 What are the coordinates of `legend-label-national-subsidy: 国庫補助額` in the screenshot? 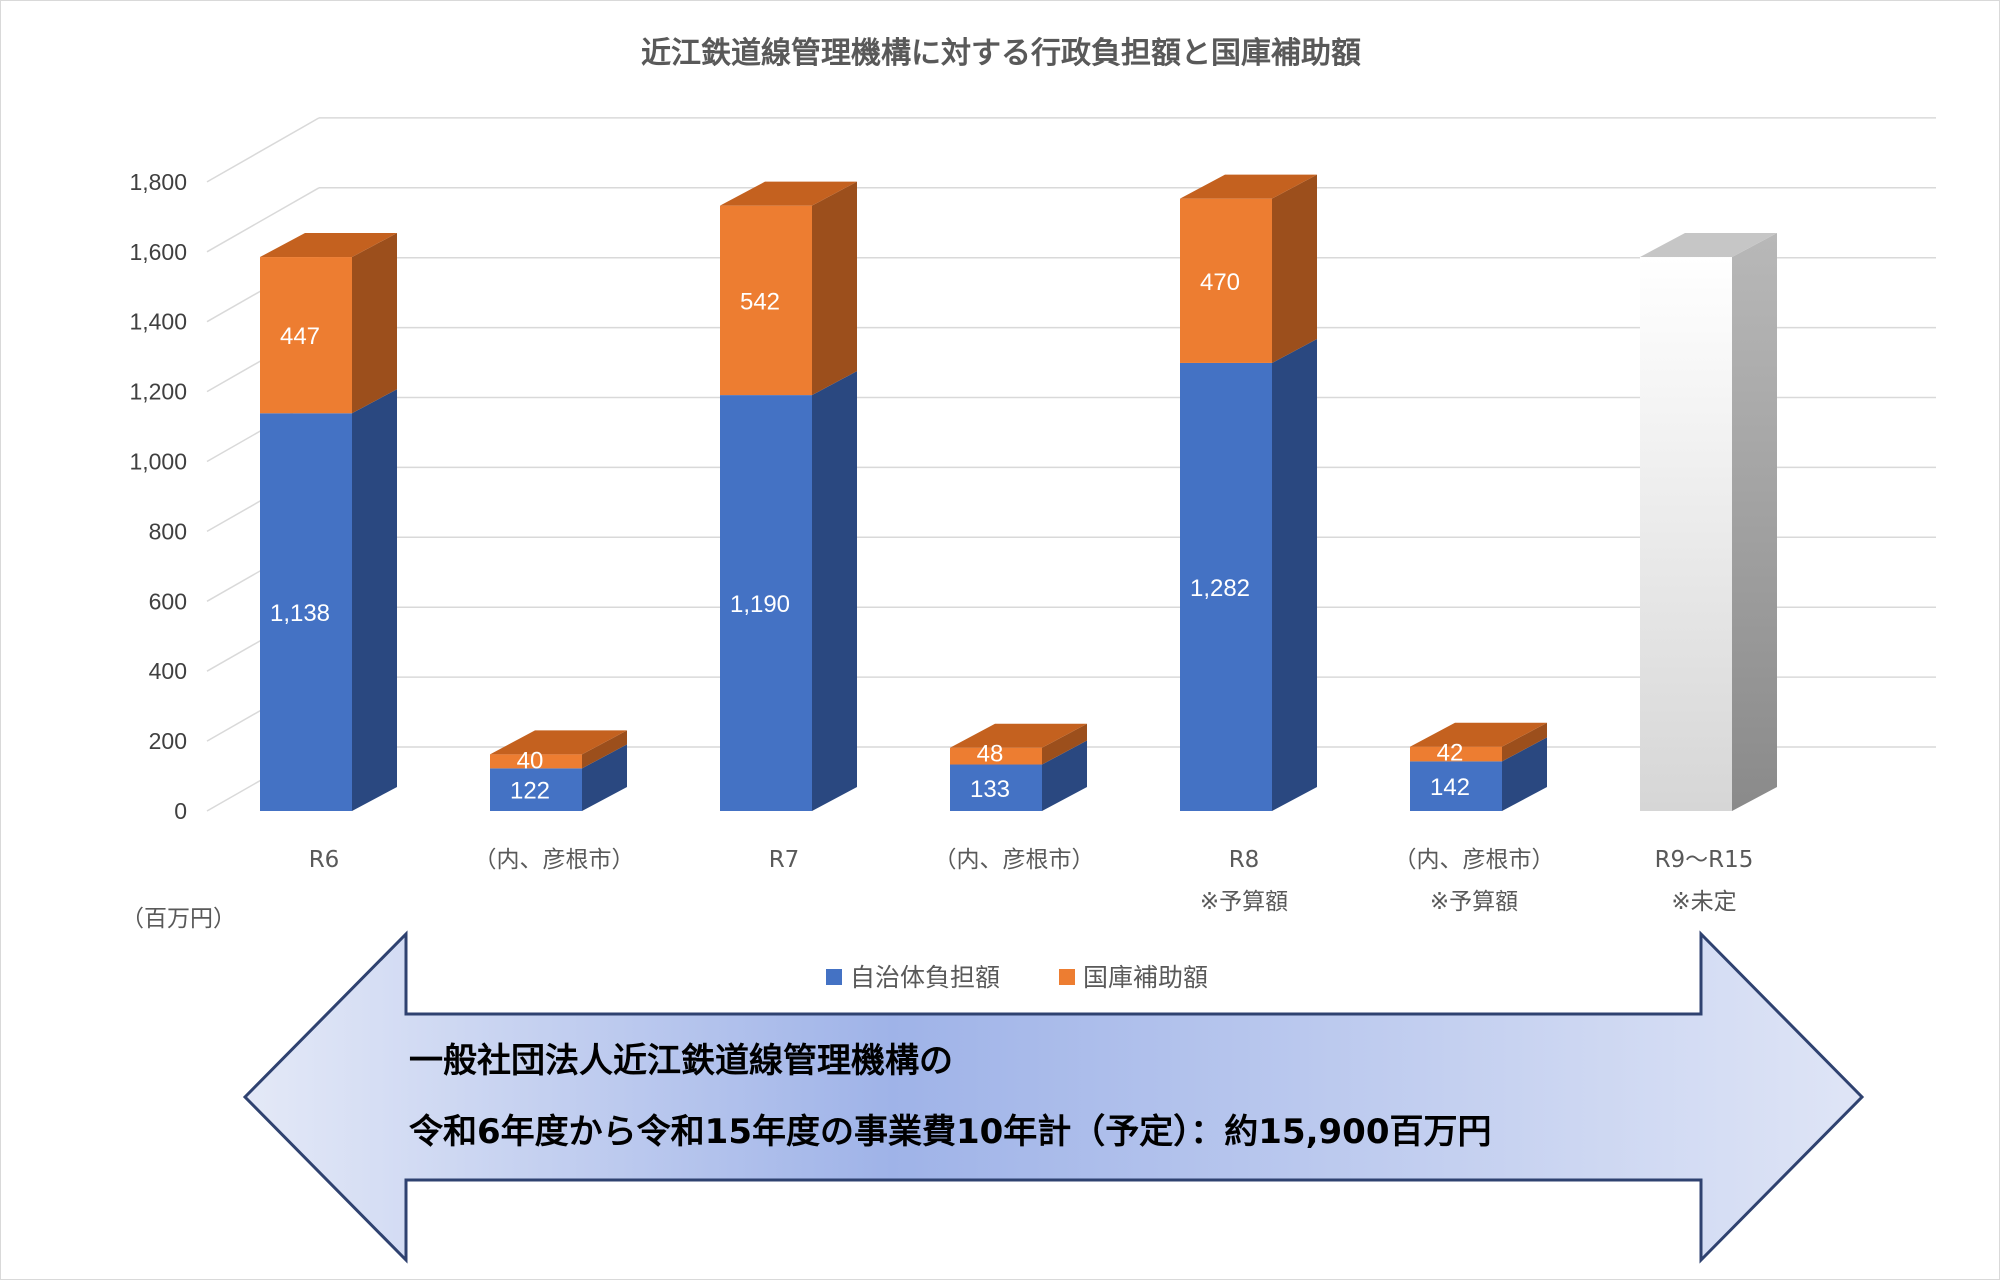 It's located at (1145, 977).